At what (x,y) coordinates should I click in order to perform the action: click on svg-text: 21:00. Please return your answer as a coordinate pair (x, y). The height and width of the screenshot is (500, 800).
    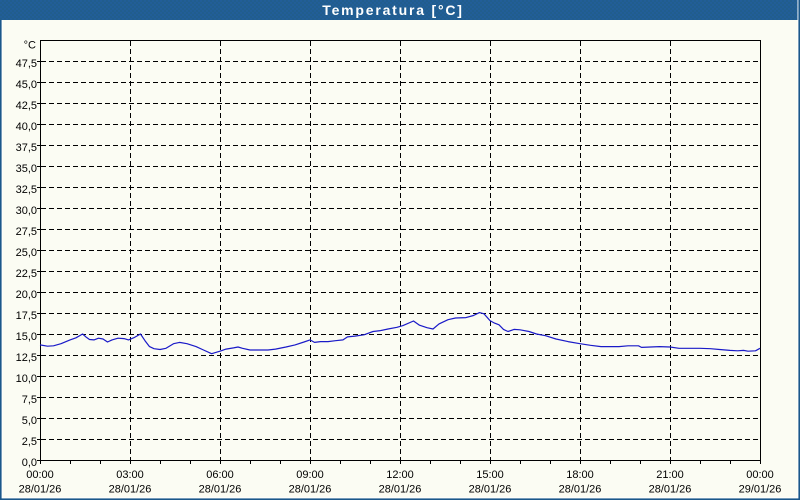
    Looking at the image, I should click on (670, 475).